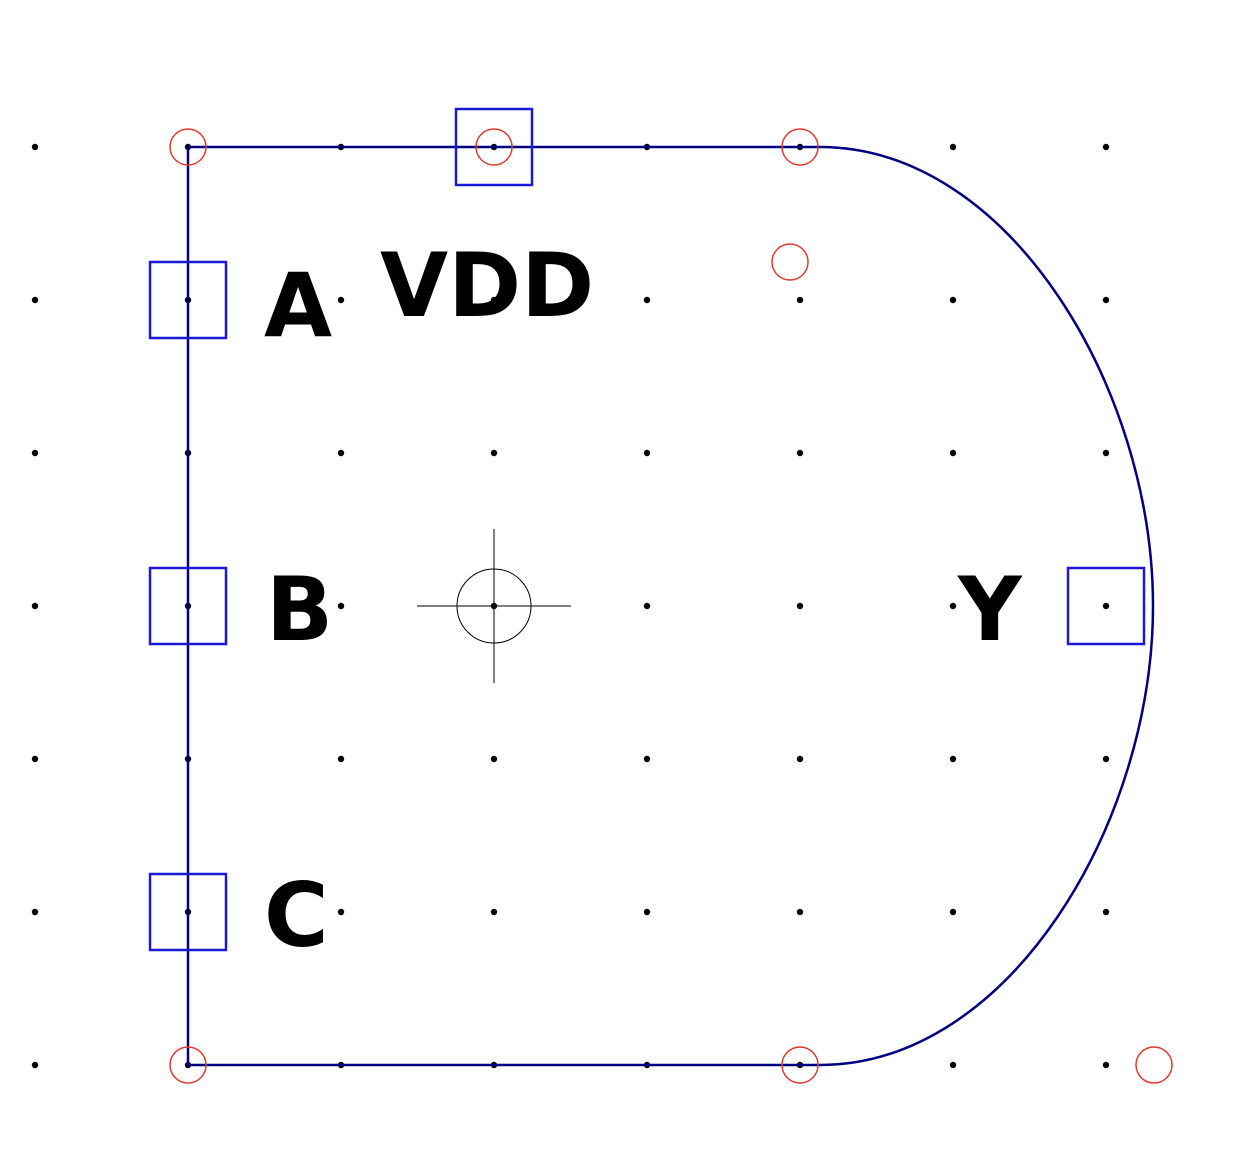 Image resolution: width=1248 pixels, height=1150 pixels. I want to click on vertex-marker-bottom-right, so click(800, 1065).